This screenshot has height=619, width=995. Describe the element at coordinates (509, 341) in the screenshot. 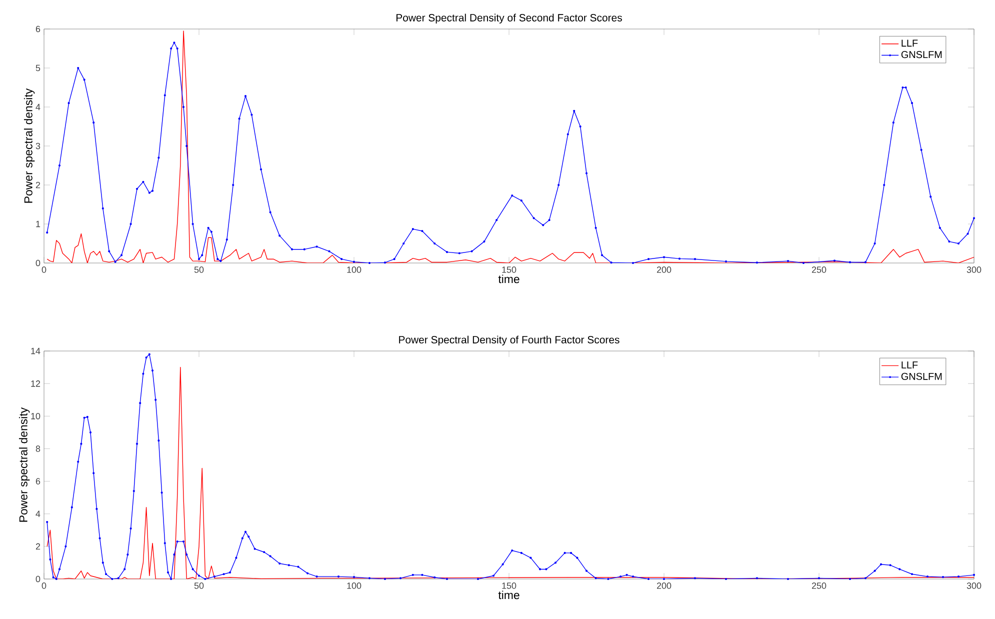

I see `chart-title: Power Spectral Density of Fourth Factor Scores` at that location.